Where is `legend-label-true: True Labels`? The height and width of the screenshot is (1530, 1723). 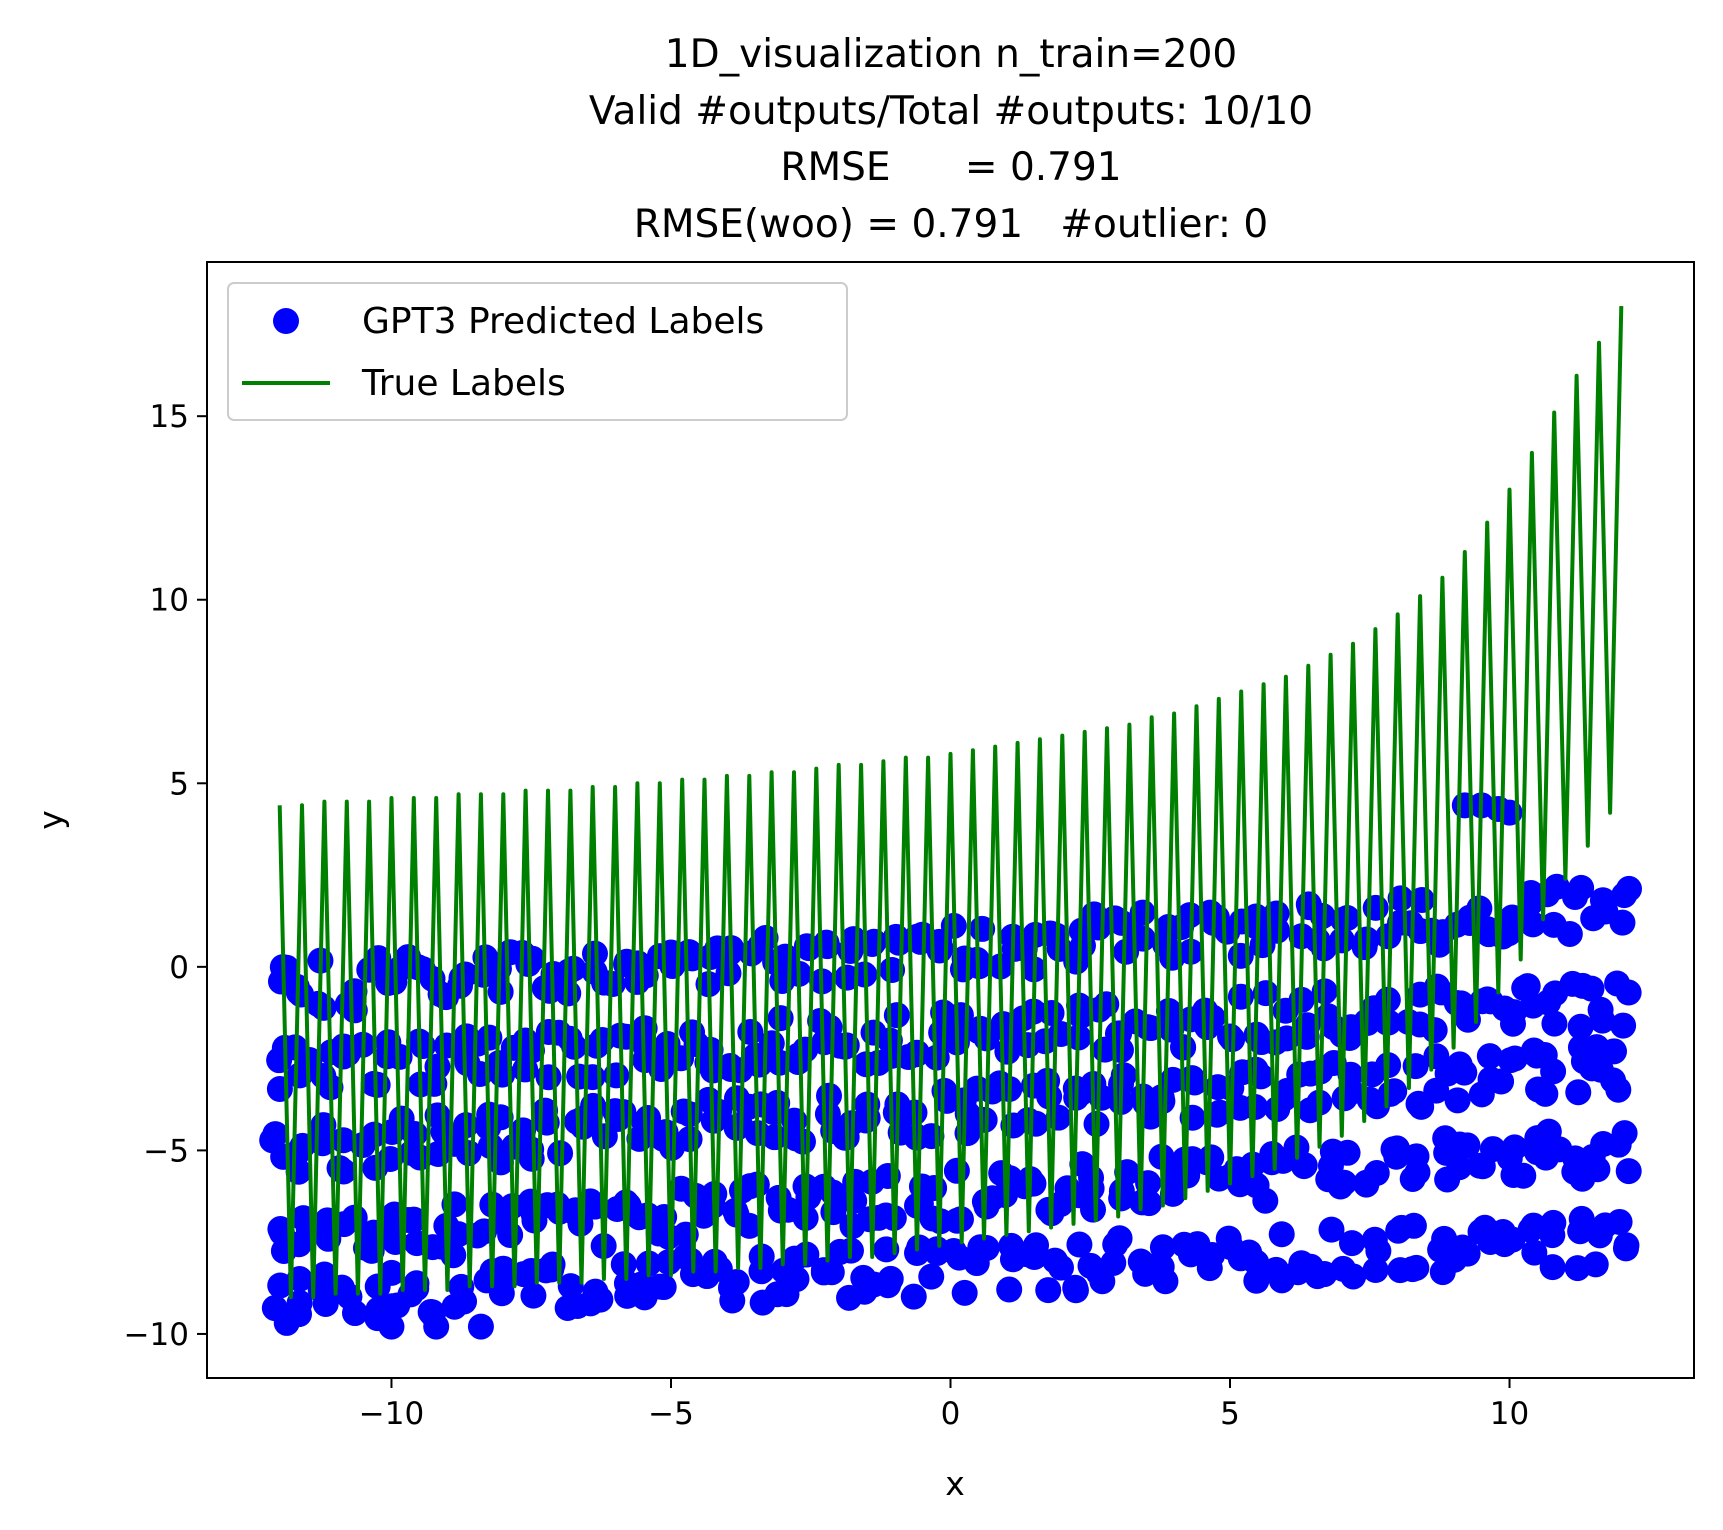
legend-label-true: True Labels is located at coordinates (463, 383).